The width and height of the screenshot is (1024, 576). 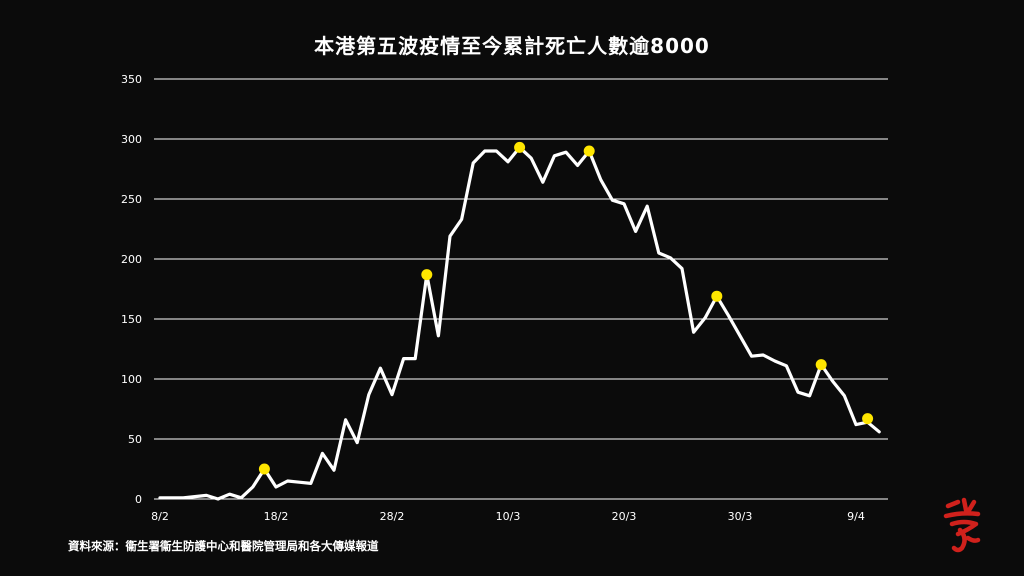 I want to click on x-tick-label: 10/3, so click(x=508, y=516).